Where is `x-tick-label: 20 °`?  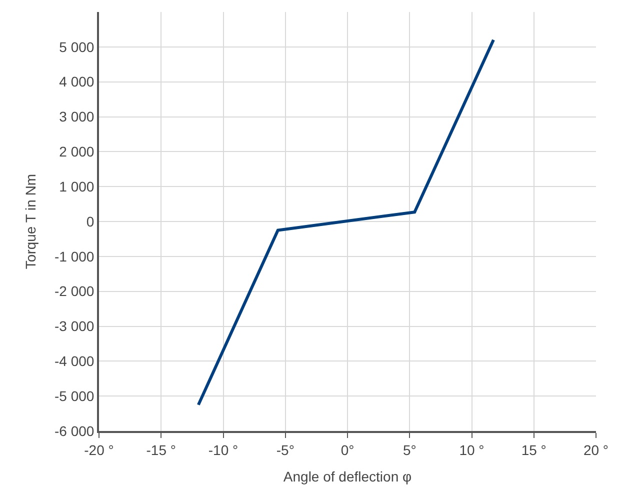 x-tick-label: 20 ° is located at coordinates (596, 450).